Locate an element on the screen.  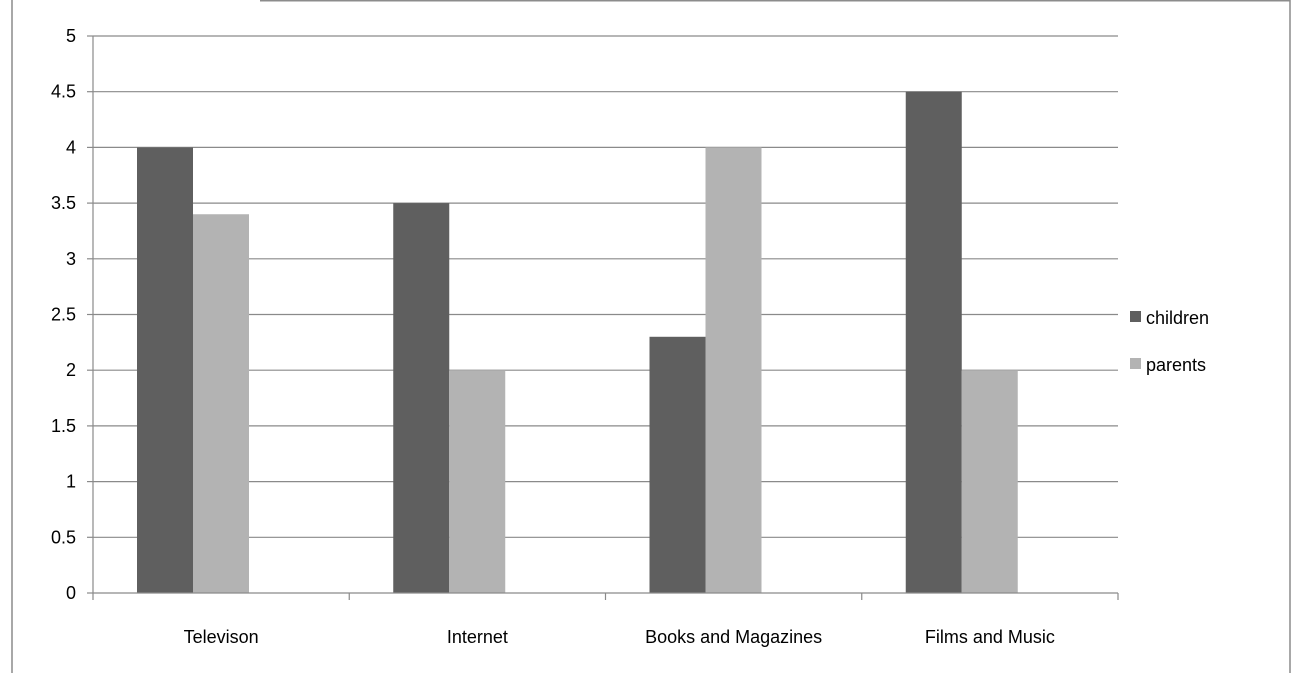
x-category-label: Films and Music is located at coordinates (990, 637).